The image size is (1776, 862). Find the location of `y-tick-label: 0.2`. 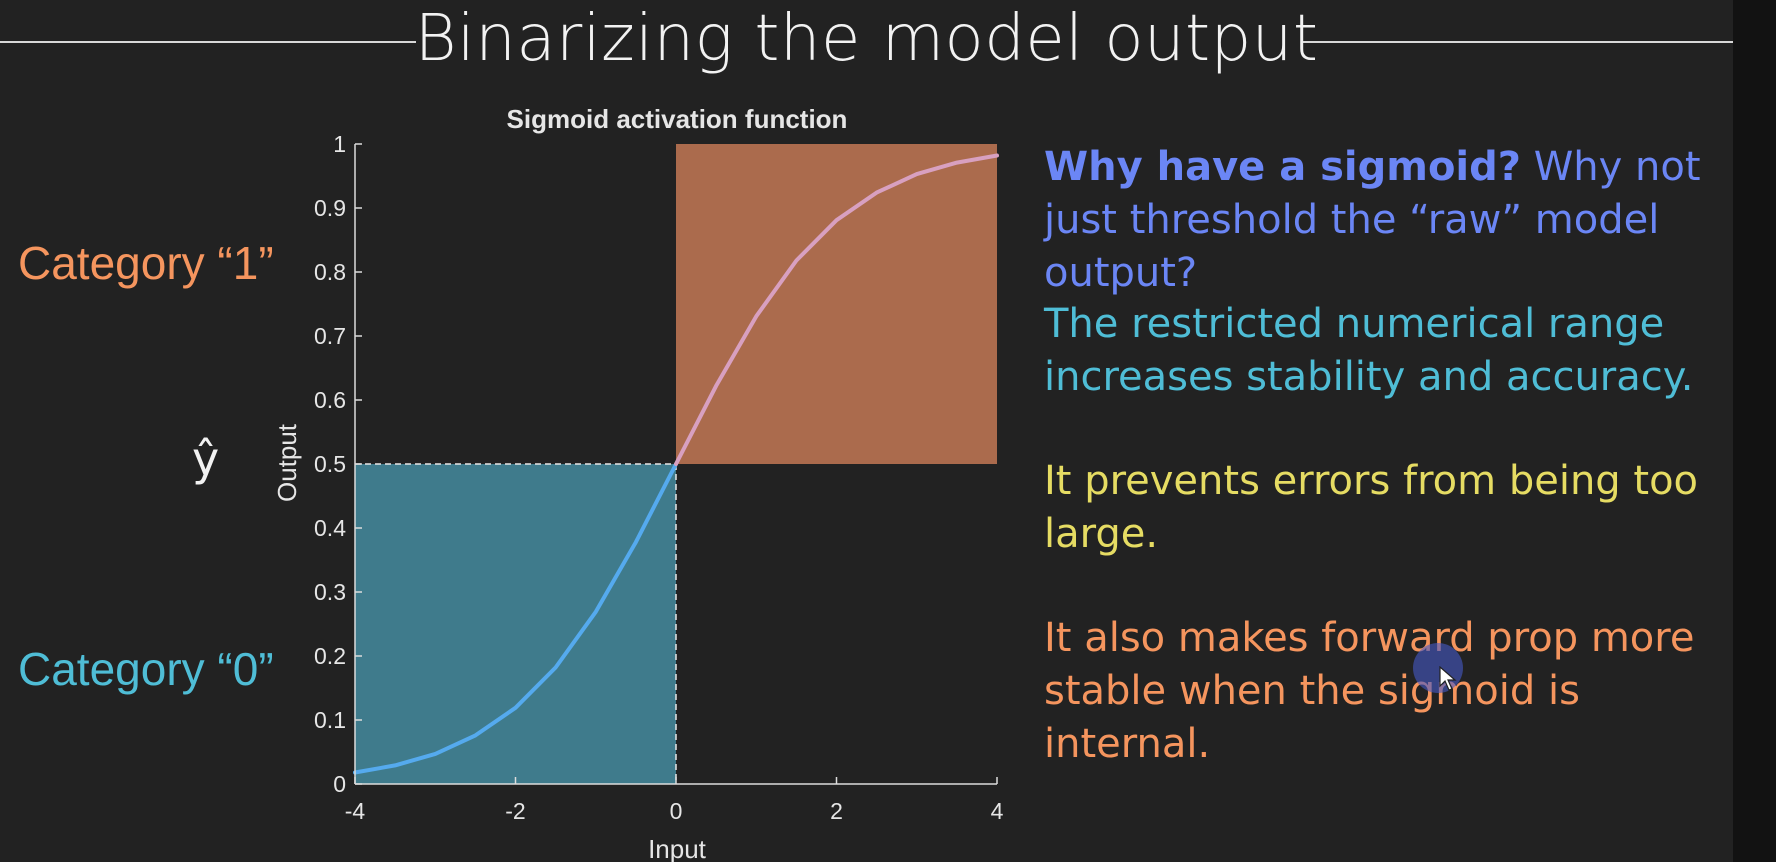

y-tick-label: 0.2 is located at coordinates (330, 656).